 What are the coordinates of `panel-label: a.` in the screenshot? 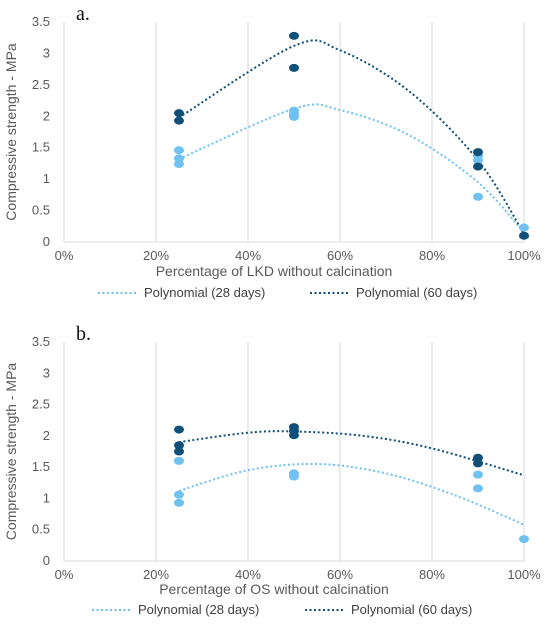 It's located at (83, 14).